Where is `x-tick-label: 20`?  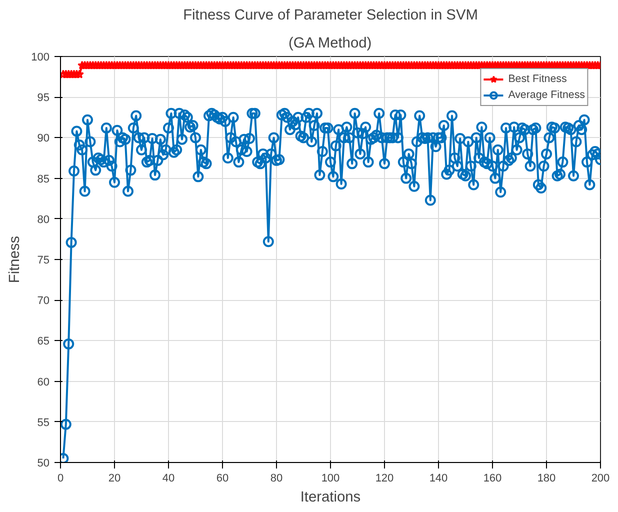 x-tick-label: 20 is located at coordinates (114, 478).